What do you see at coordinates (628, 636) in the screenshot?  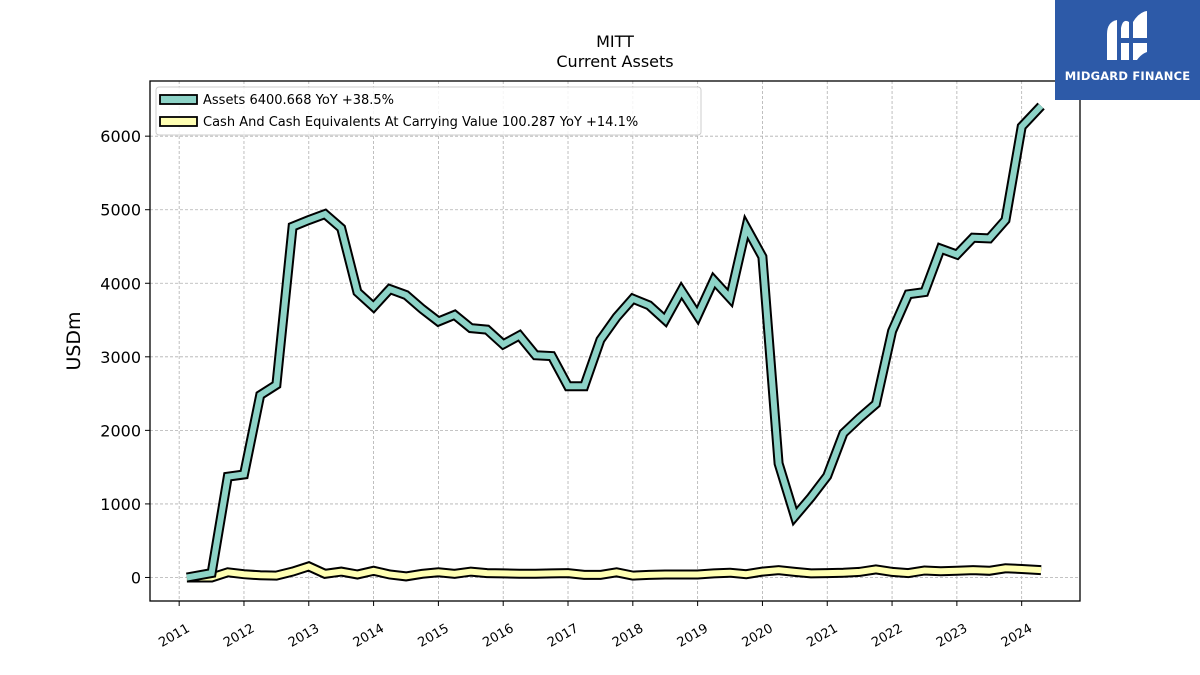 I see `x-tick-label: 2018` at bounding box center [628, 636].